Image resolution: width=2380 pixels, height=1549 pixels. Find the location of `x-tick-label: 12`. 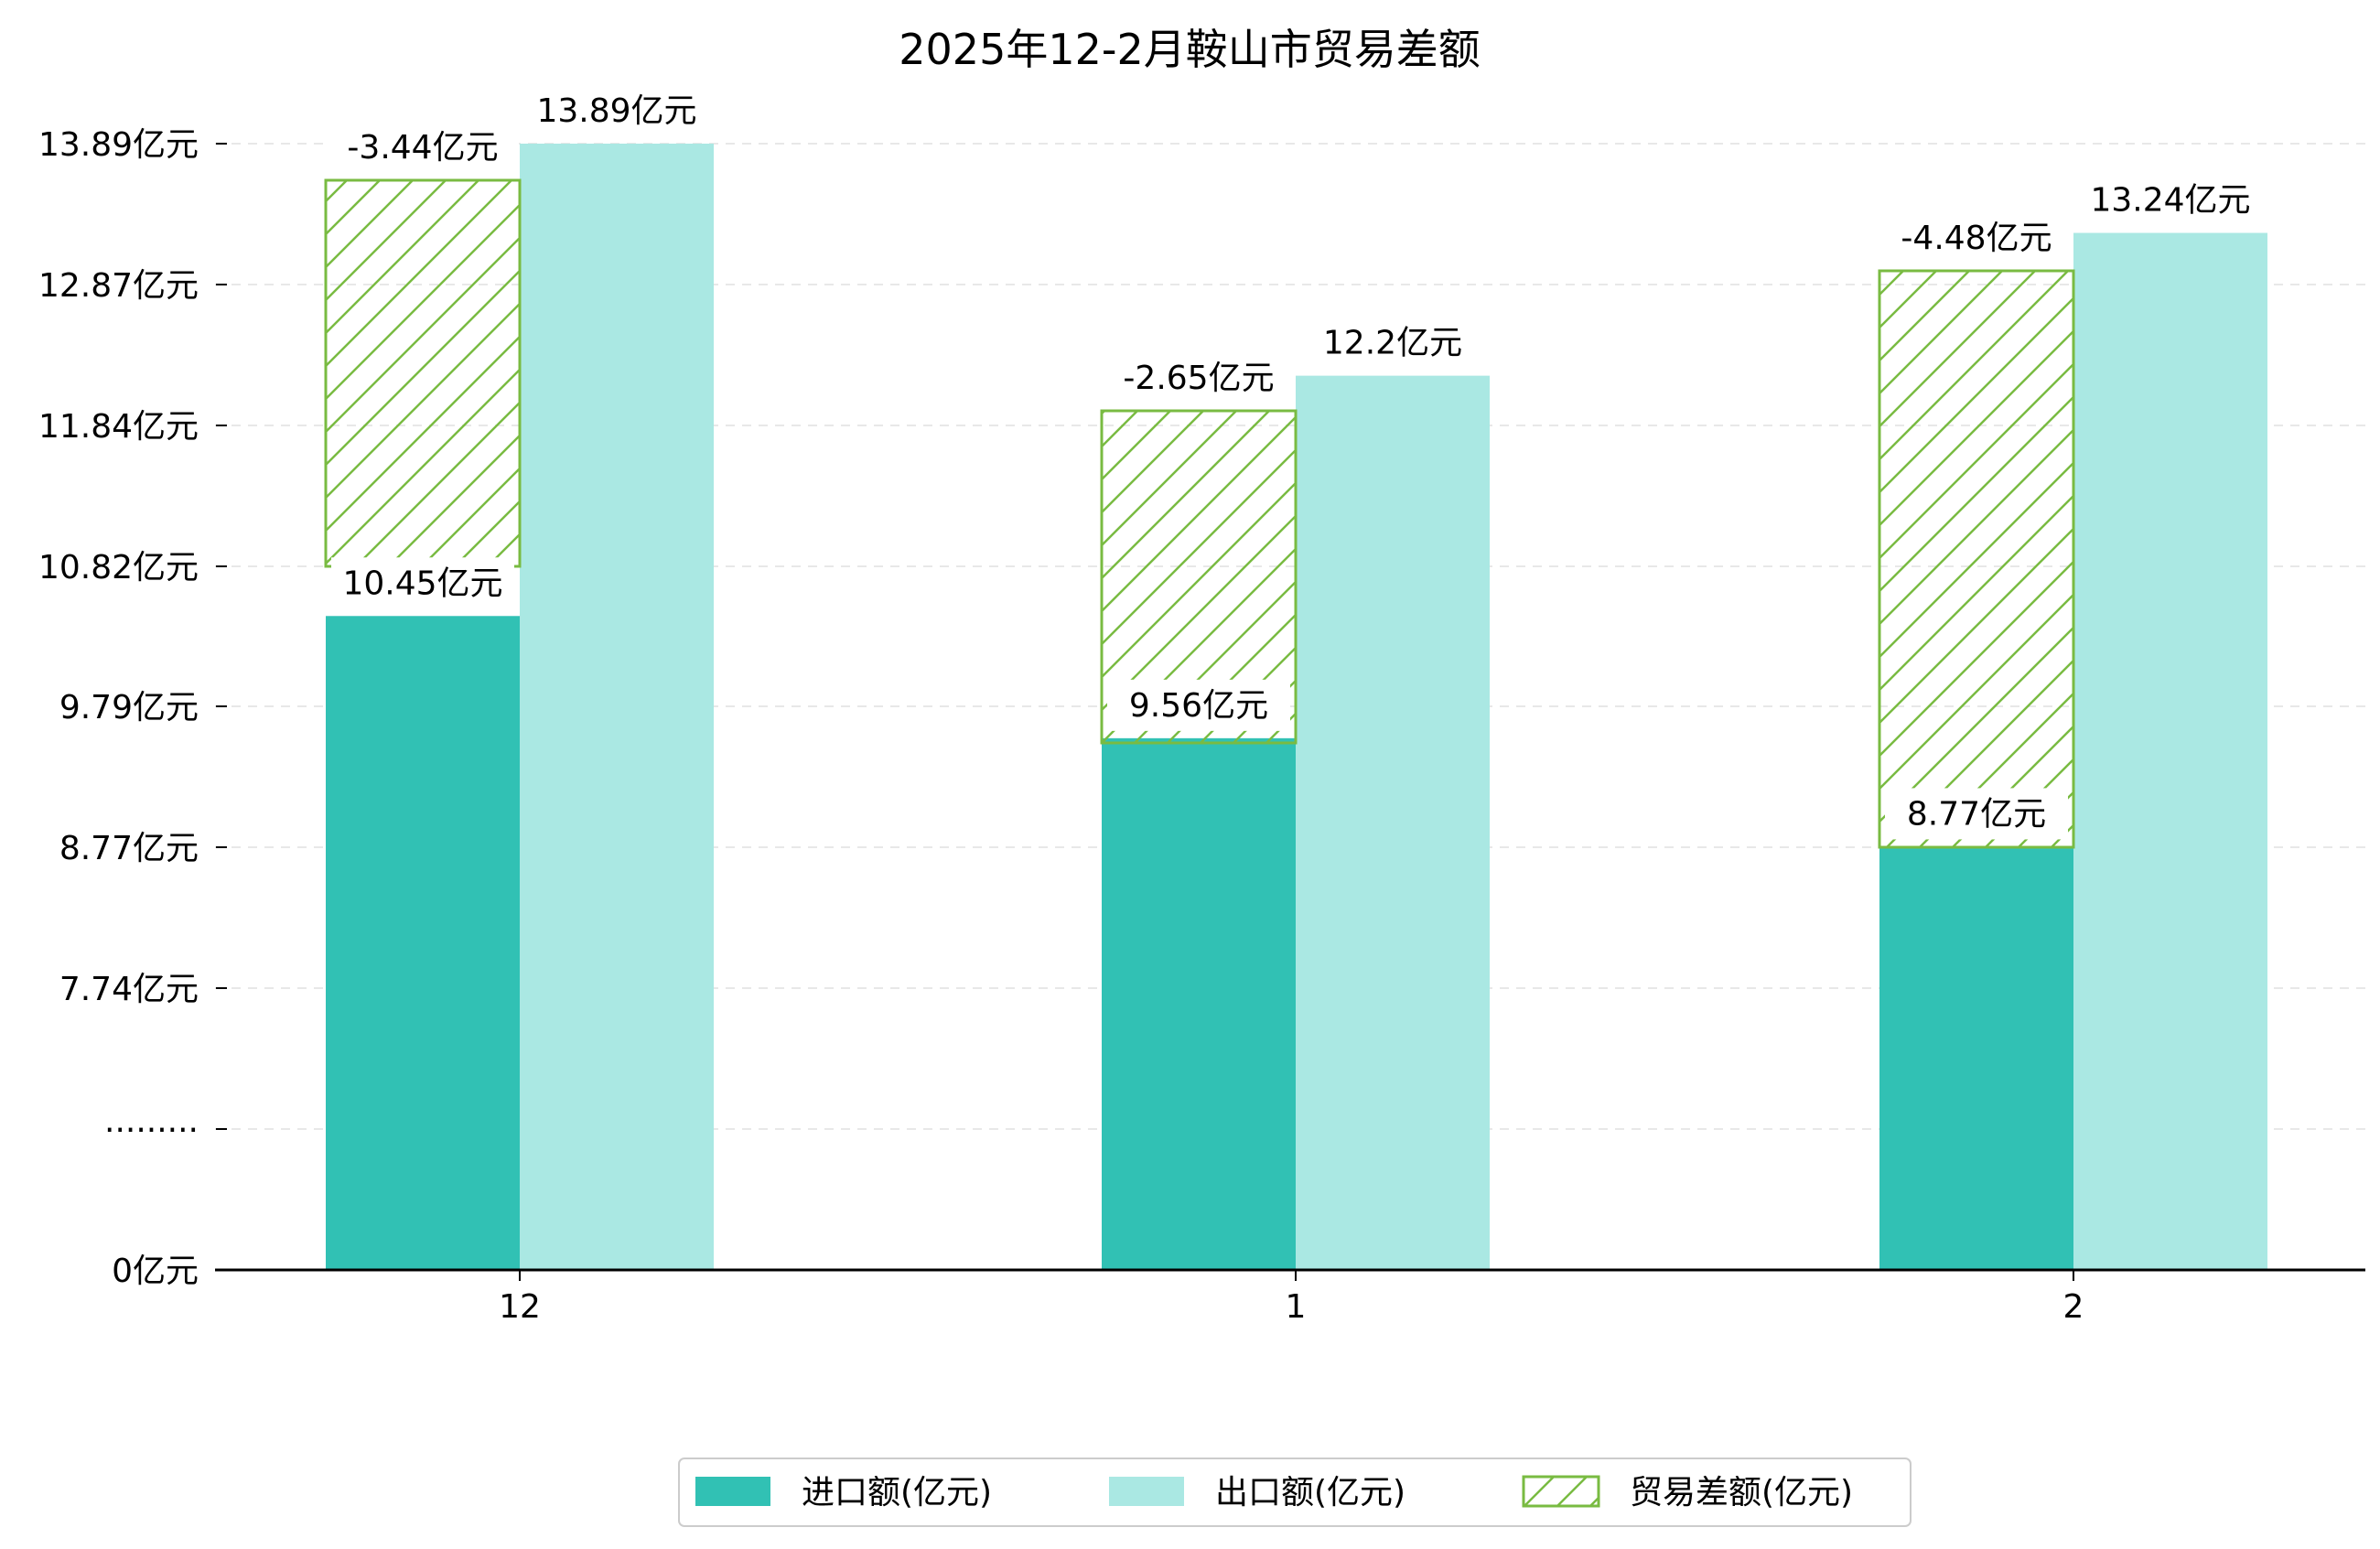

x-tick-label: 12 is located at coordinates (520, 1307).